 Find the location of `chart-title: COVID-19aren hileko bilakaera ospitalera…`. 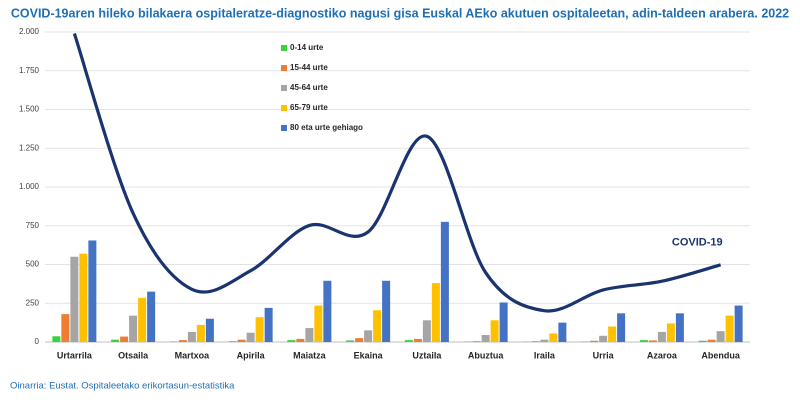

chart-title: COVID-19aren hileko bilakaera ospitalera… is located at coordinates (400, 13).